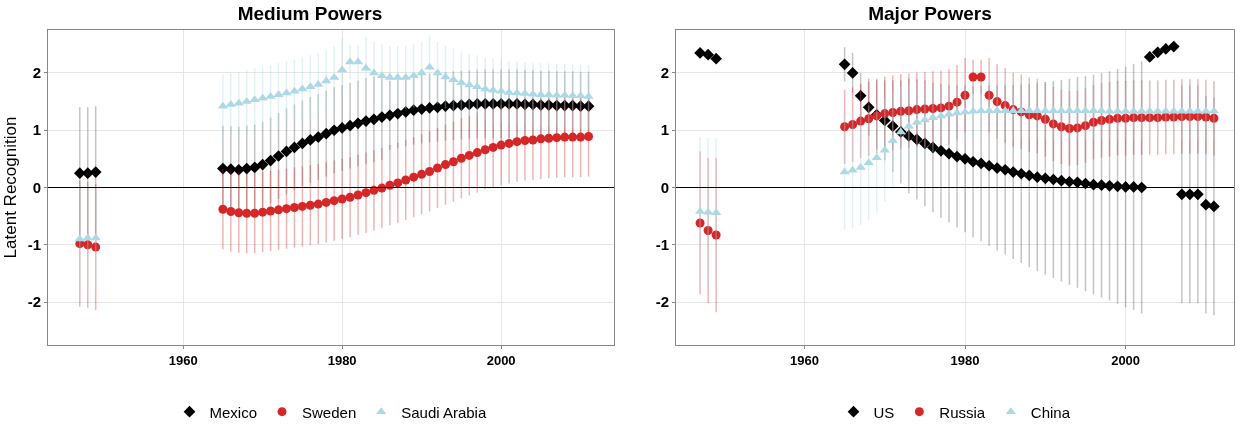 The image size is (1241, 434). Describe the element at coordinates (664, 187) in the screenshot. I see `y-tick-label: 0` at that location.